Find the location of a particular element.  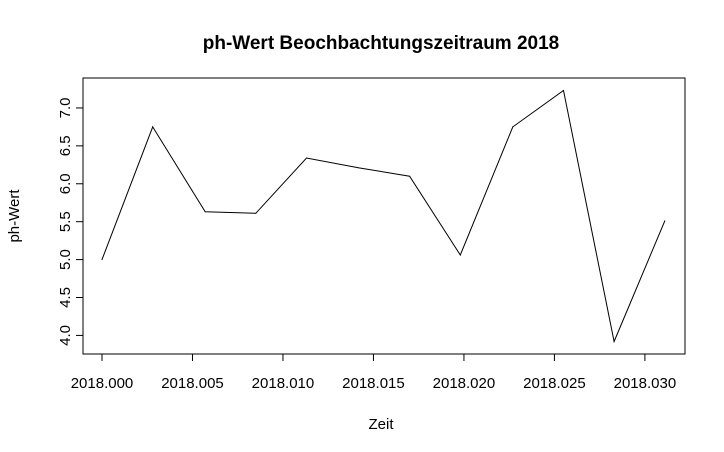

x-tick-label: 2018.030 is located at coordinates (645, 383).